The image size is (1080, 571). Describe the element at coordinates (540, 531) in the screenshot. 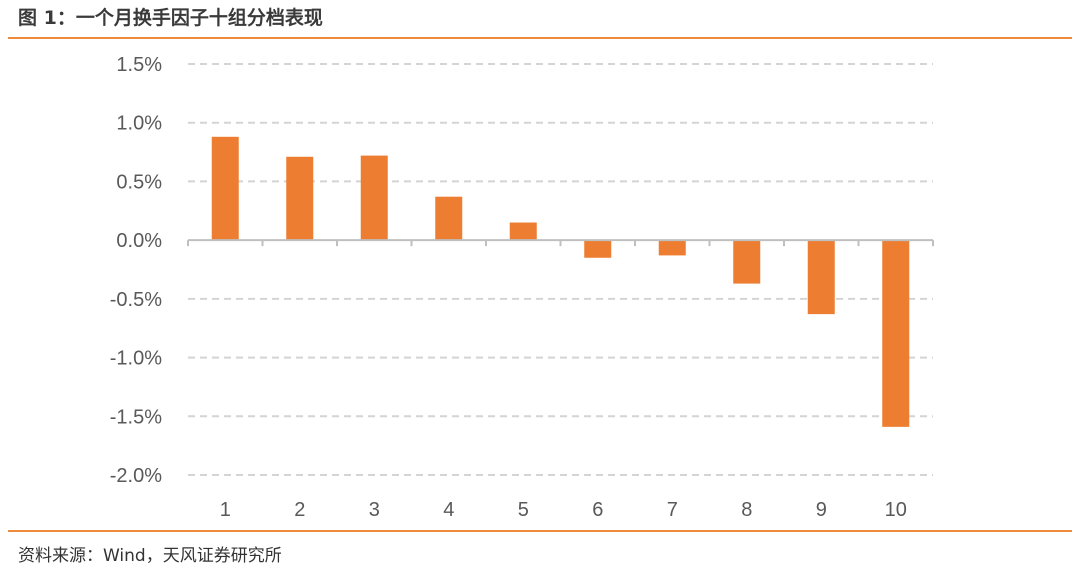

I see `source-rule` at that location.